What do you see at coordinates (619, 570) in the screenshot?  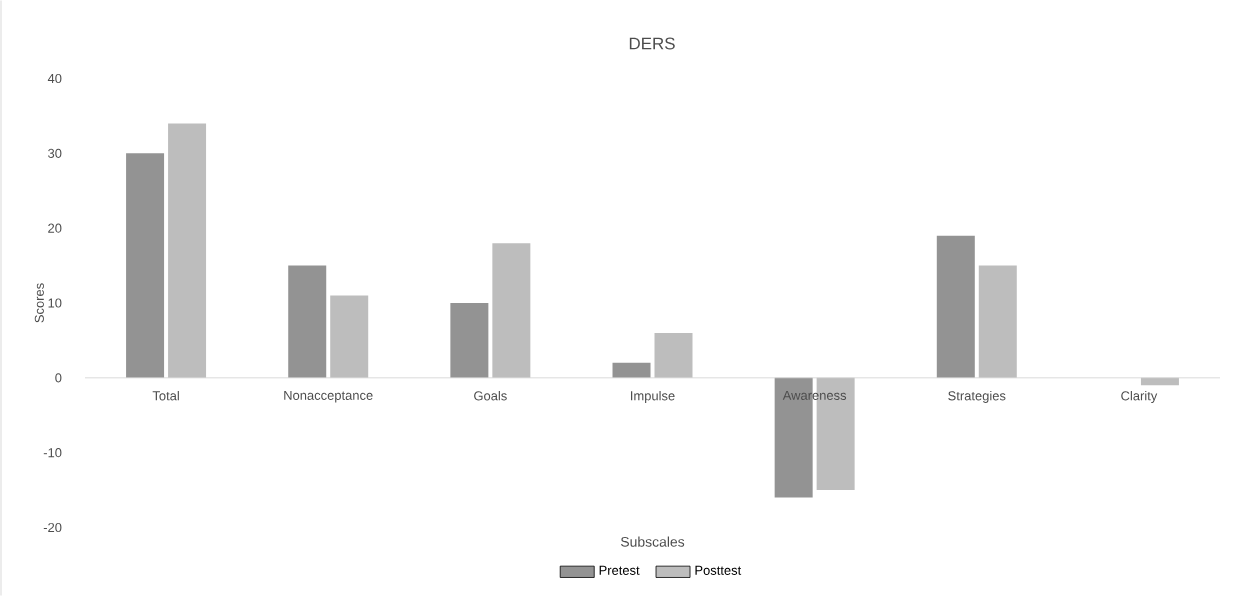 I see `legend-label: Pretest` at bounding box center [619, 570].